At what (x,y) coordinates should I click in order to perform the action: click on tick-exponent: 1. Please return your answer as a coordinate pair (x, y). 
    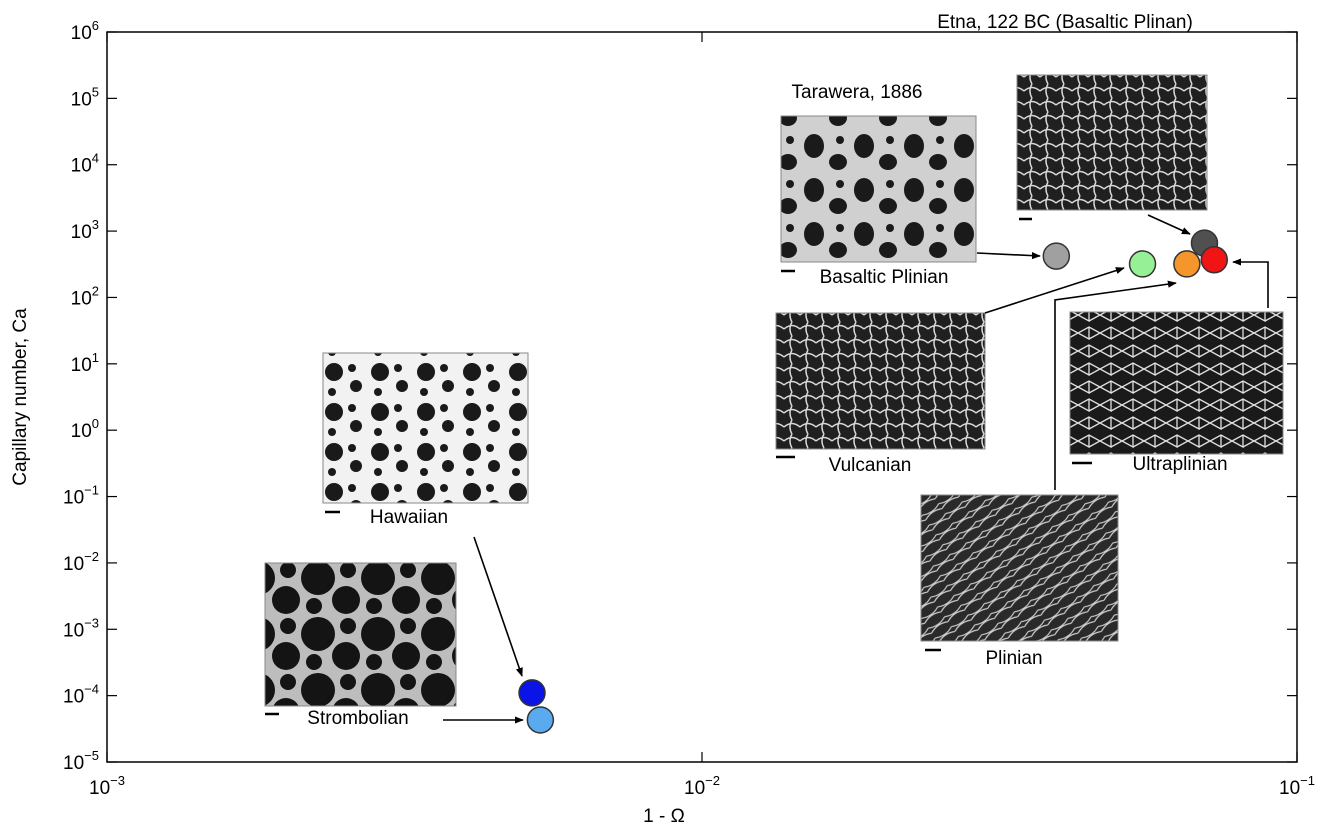
    Looking at the image, I should click on (95, 357).